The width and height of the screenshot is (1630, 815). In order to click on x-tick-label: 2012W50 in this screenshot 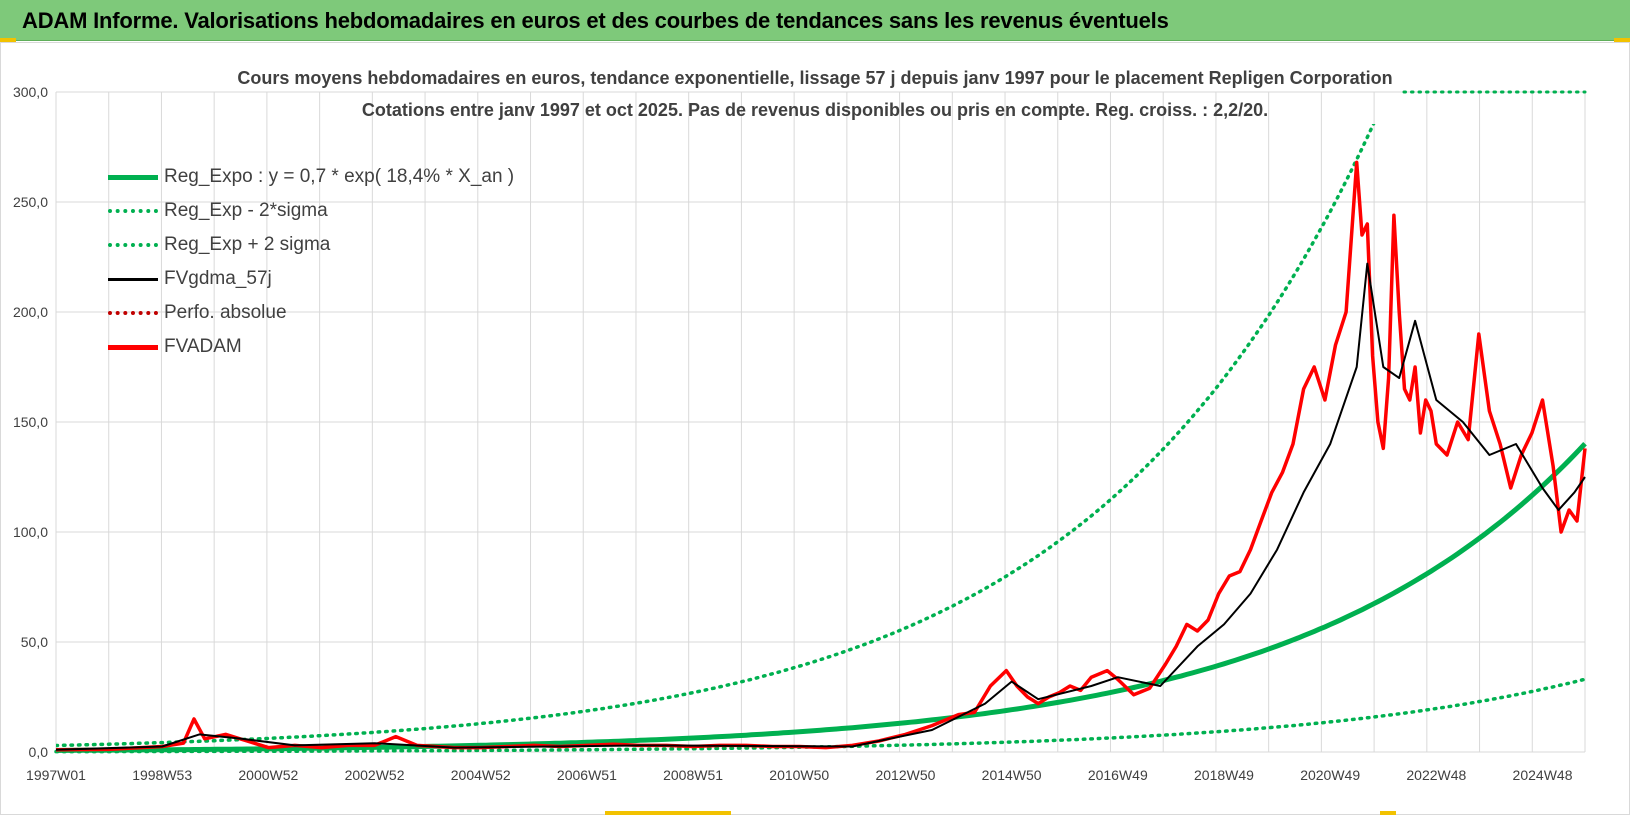, I will do `click(905, 775)`.